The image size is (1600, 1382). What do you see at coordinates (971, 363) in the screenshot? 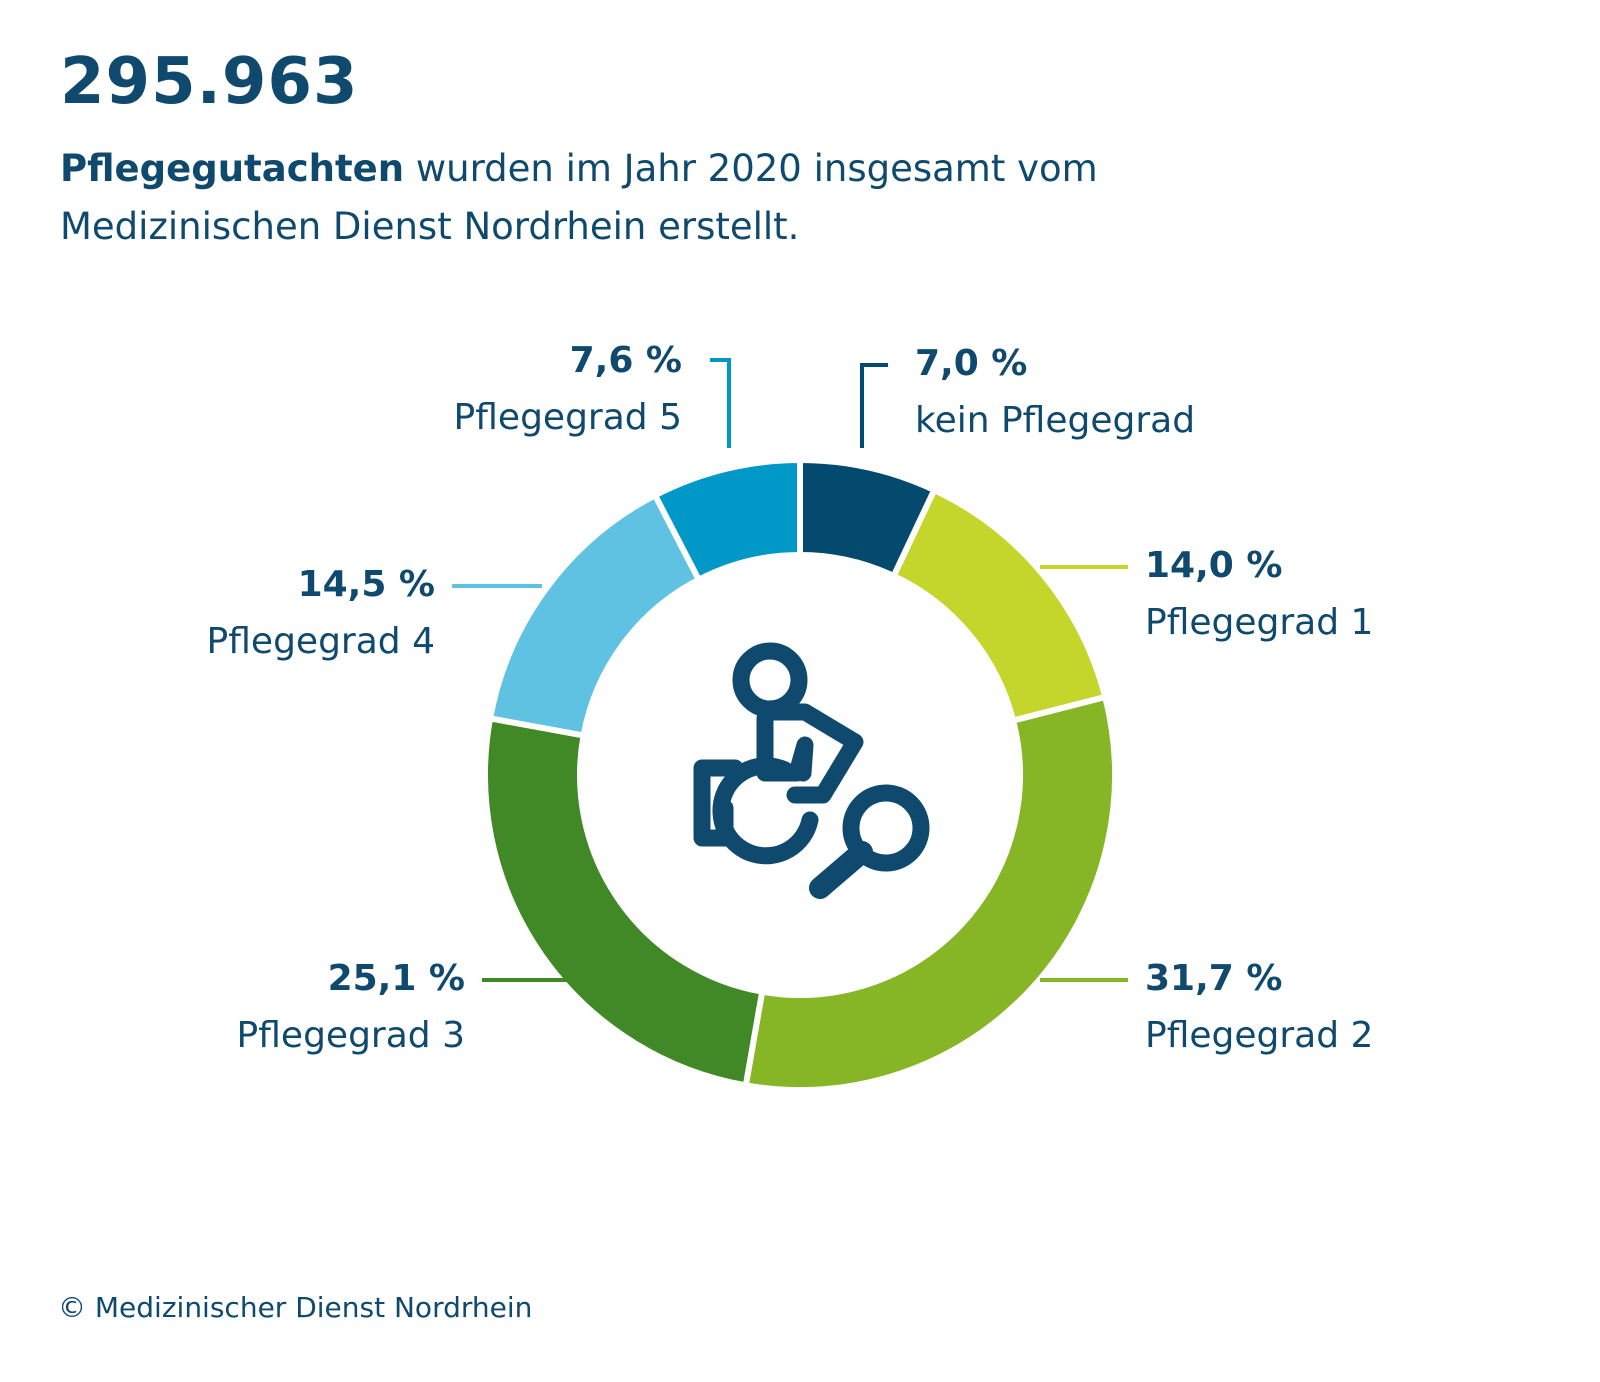
I see `slice-value-label: 7,0 %` at bounding box center [971, 363].